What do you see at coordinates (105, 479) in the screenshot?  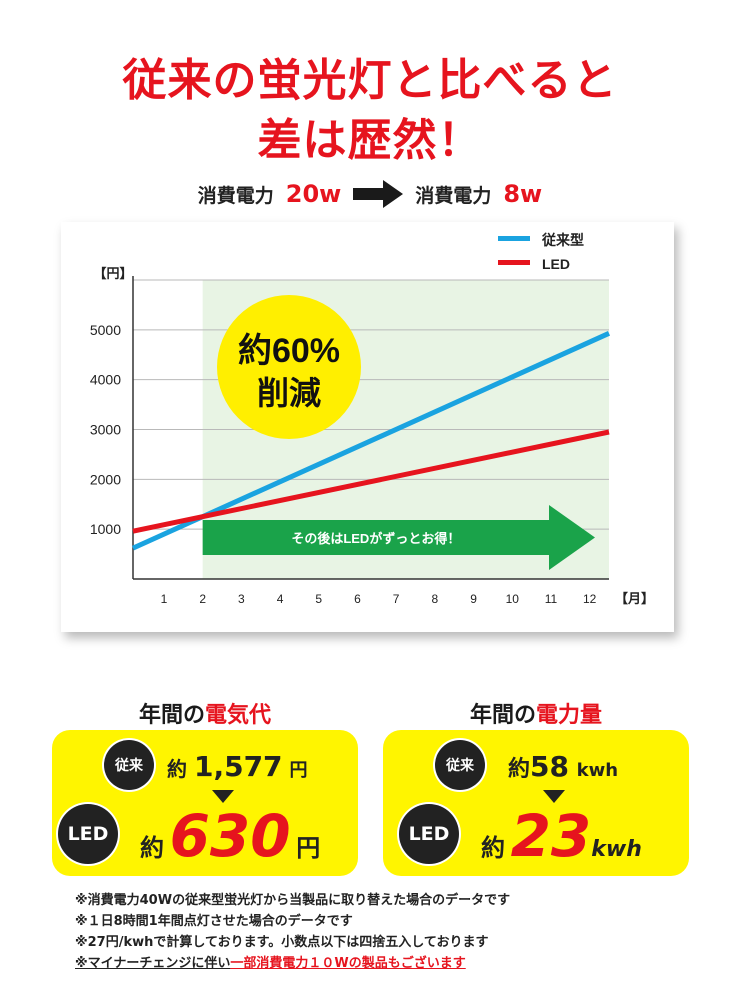 I see `y-tick-label: 2000` at bounding box center [105, 479].